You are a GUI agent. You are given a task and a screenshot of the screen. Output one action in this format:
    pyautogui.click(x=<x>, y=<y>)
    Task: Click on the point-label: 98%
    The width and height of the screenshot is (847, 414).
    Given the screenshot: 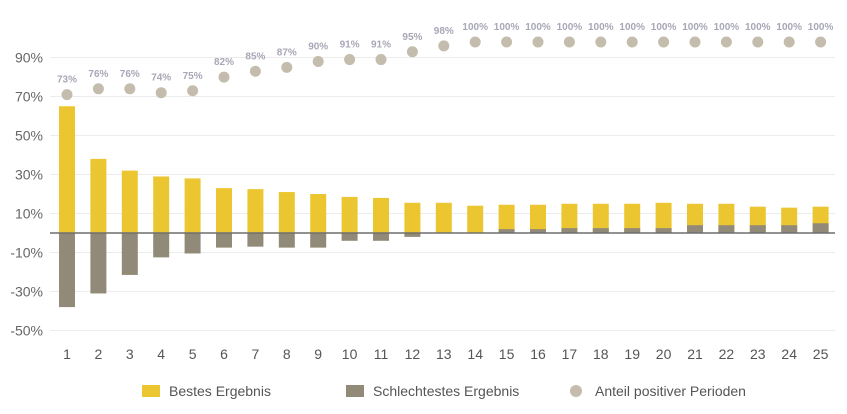 What is the action you would take?
    pyautogui.click(x=444, y=31)
    